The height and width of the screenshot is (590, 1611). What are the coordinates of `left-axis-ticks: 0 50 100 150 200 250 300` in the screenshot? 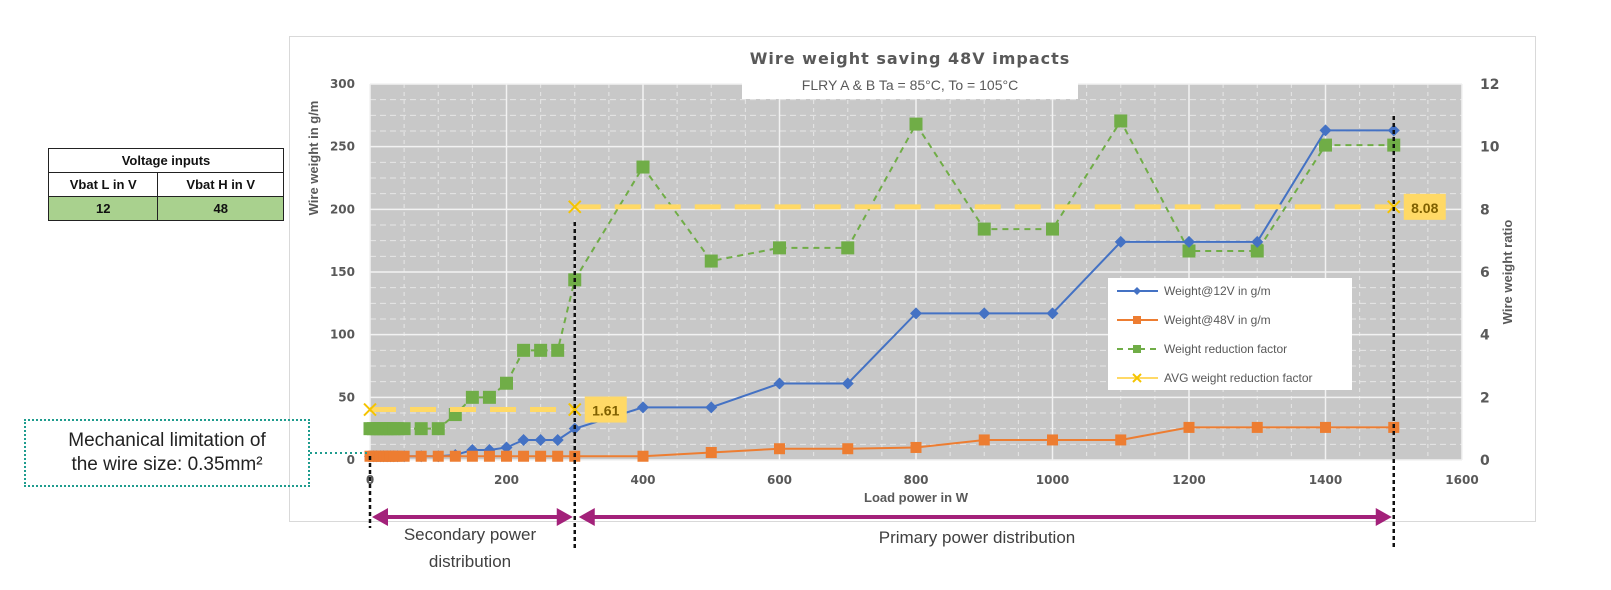 It's located at (342, 272).